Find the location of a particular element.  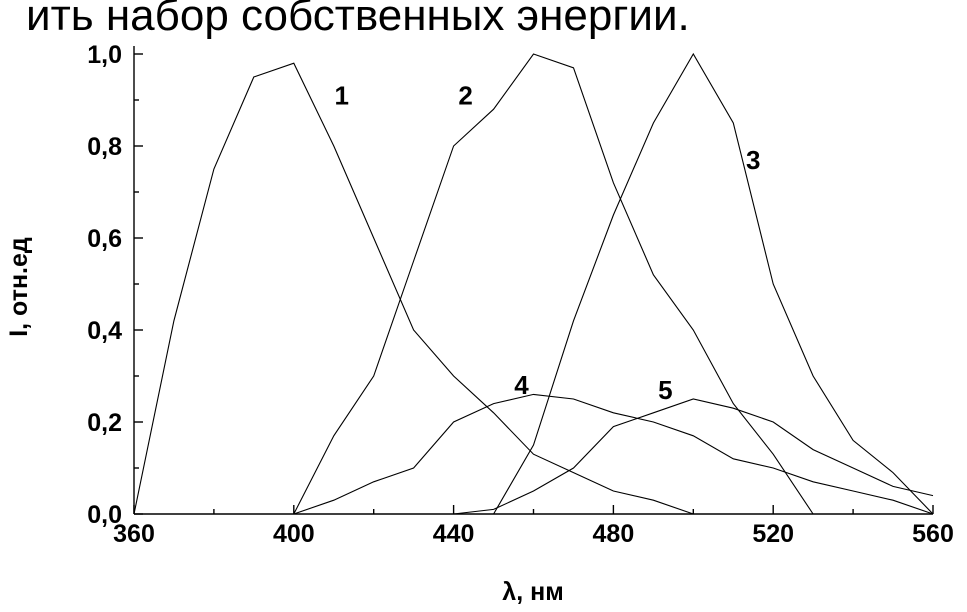

x-tick-label: 360 is located at coordinates (134, 534).